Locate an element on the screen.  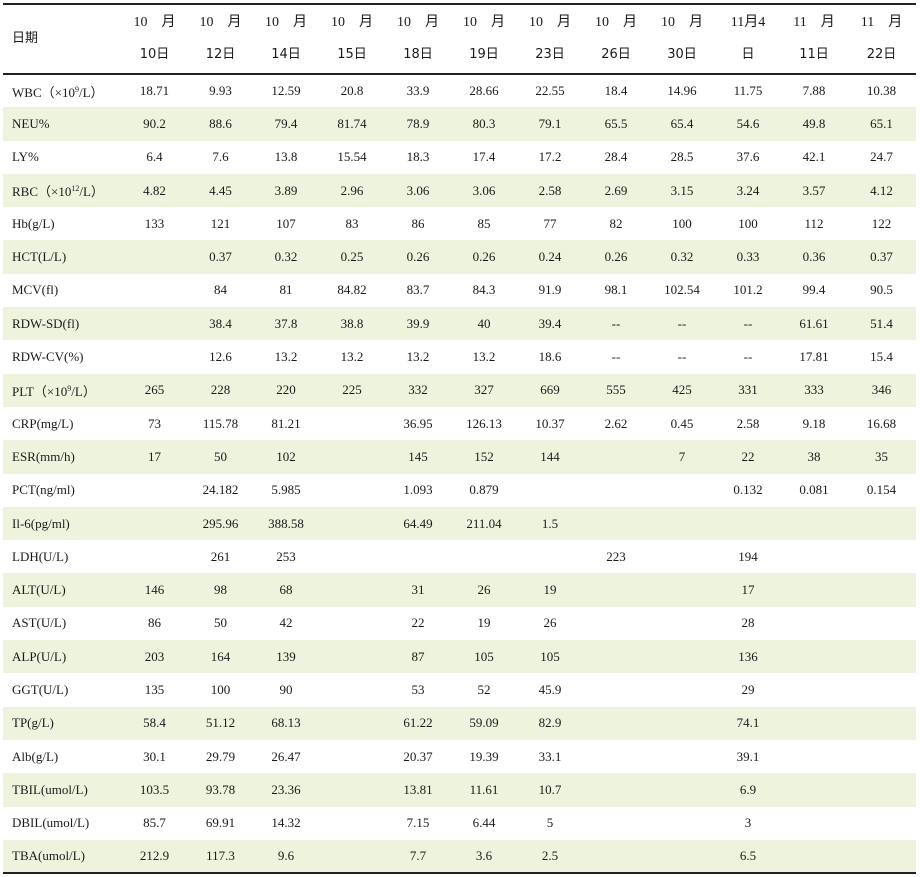
table-cell: 9.93 is located at coordinates (220, 91).